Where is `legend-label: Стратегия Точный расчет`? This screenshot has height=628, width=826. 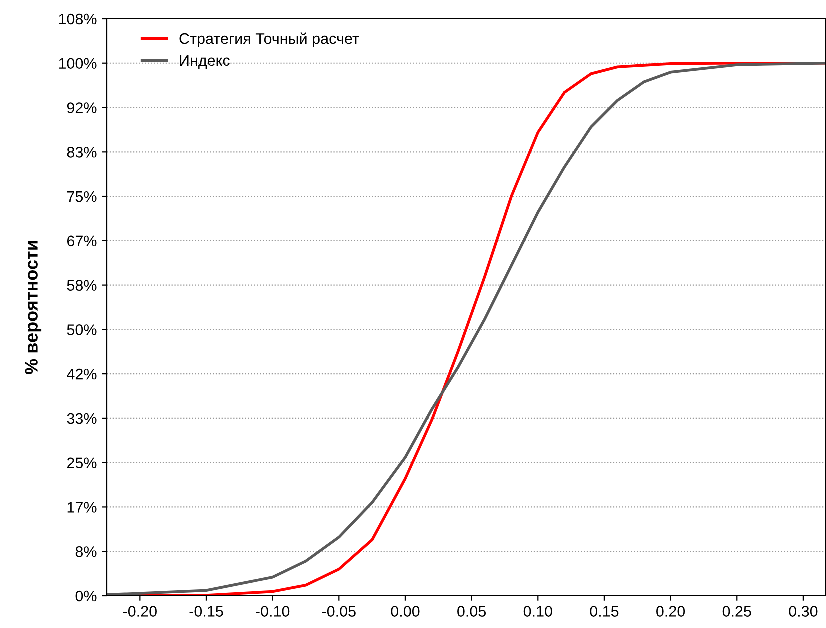
legend-label: Стратегия Точный расчет is located at coordinates (270, 40).